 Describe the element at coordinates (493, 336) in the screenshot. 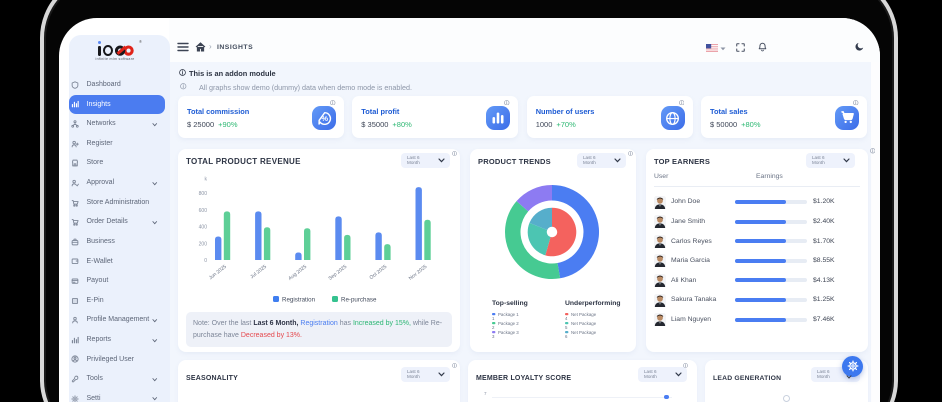

I see `svg-text: 3` at that location.